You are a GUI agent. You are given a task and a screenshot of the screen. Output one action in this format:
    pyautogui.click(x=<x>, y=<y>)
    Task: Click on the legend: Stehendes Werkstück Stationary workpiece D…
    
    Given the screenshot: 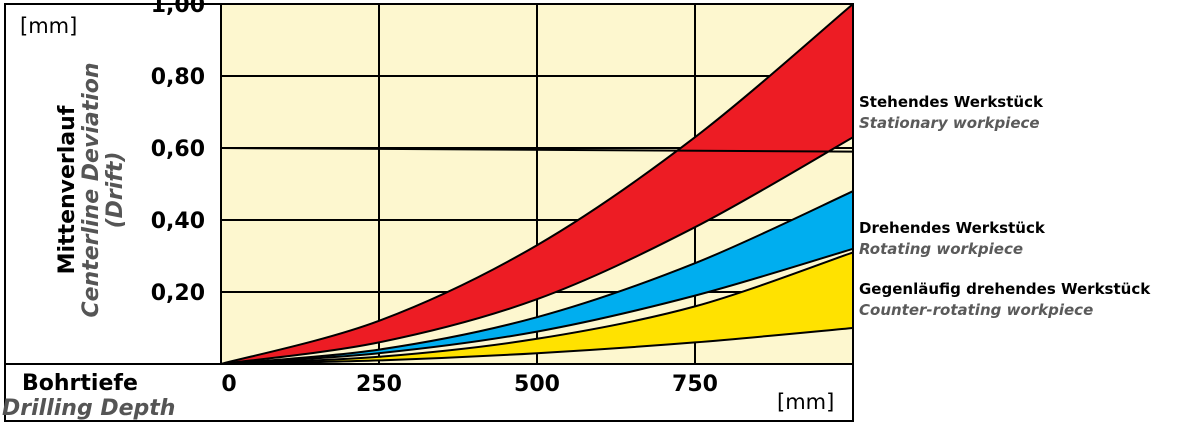 What is the action you would take?
    pyautogui.click(x=1005, y=206)
    